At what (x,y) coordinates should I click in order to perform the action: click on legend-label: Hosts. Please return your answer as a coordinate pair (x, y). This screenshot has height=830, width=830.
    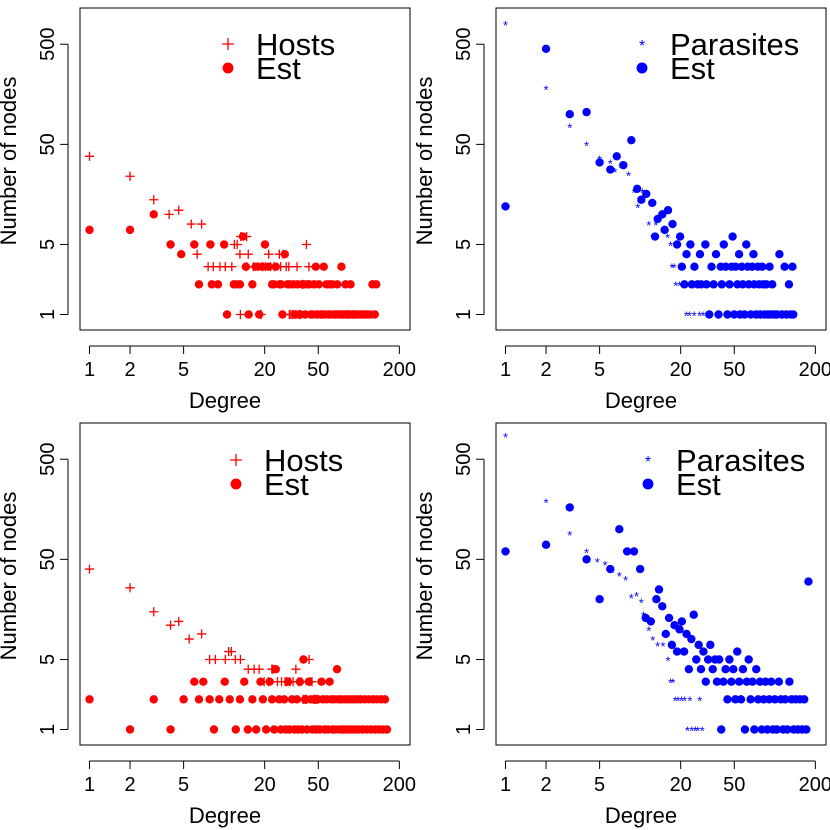
    Looking at the image, I should click on (303, 460).